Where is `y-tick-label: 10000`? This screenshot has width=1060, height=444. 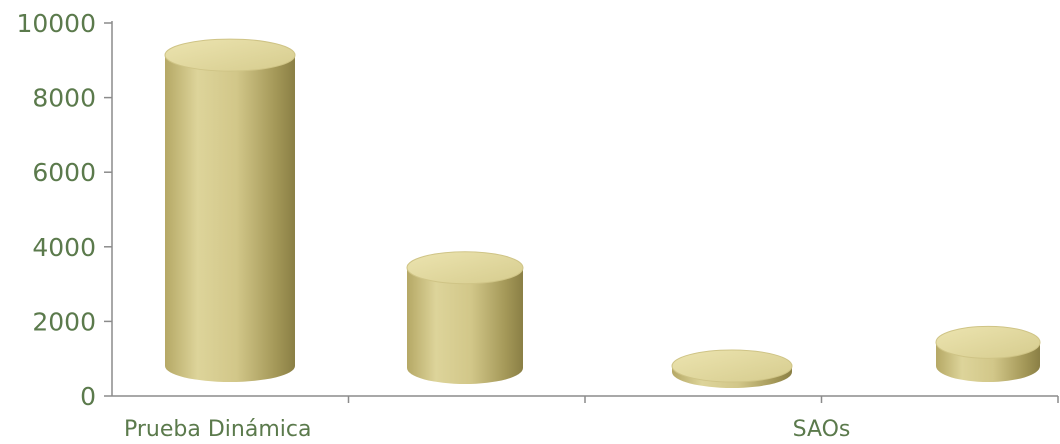 y-tick-label: 10000 is located at coordinates (56, 23).